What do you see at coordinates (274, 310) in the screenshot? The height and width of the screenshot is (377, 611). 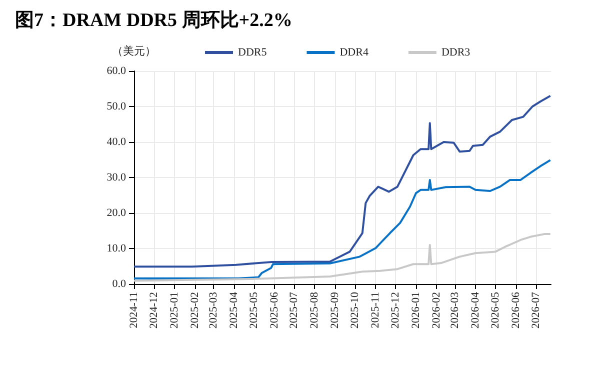 I see `x-tick-label: 2025-06` at bounding box center [274, 310].